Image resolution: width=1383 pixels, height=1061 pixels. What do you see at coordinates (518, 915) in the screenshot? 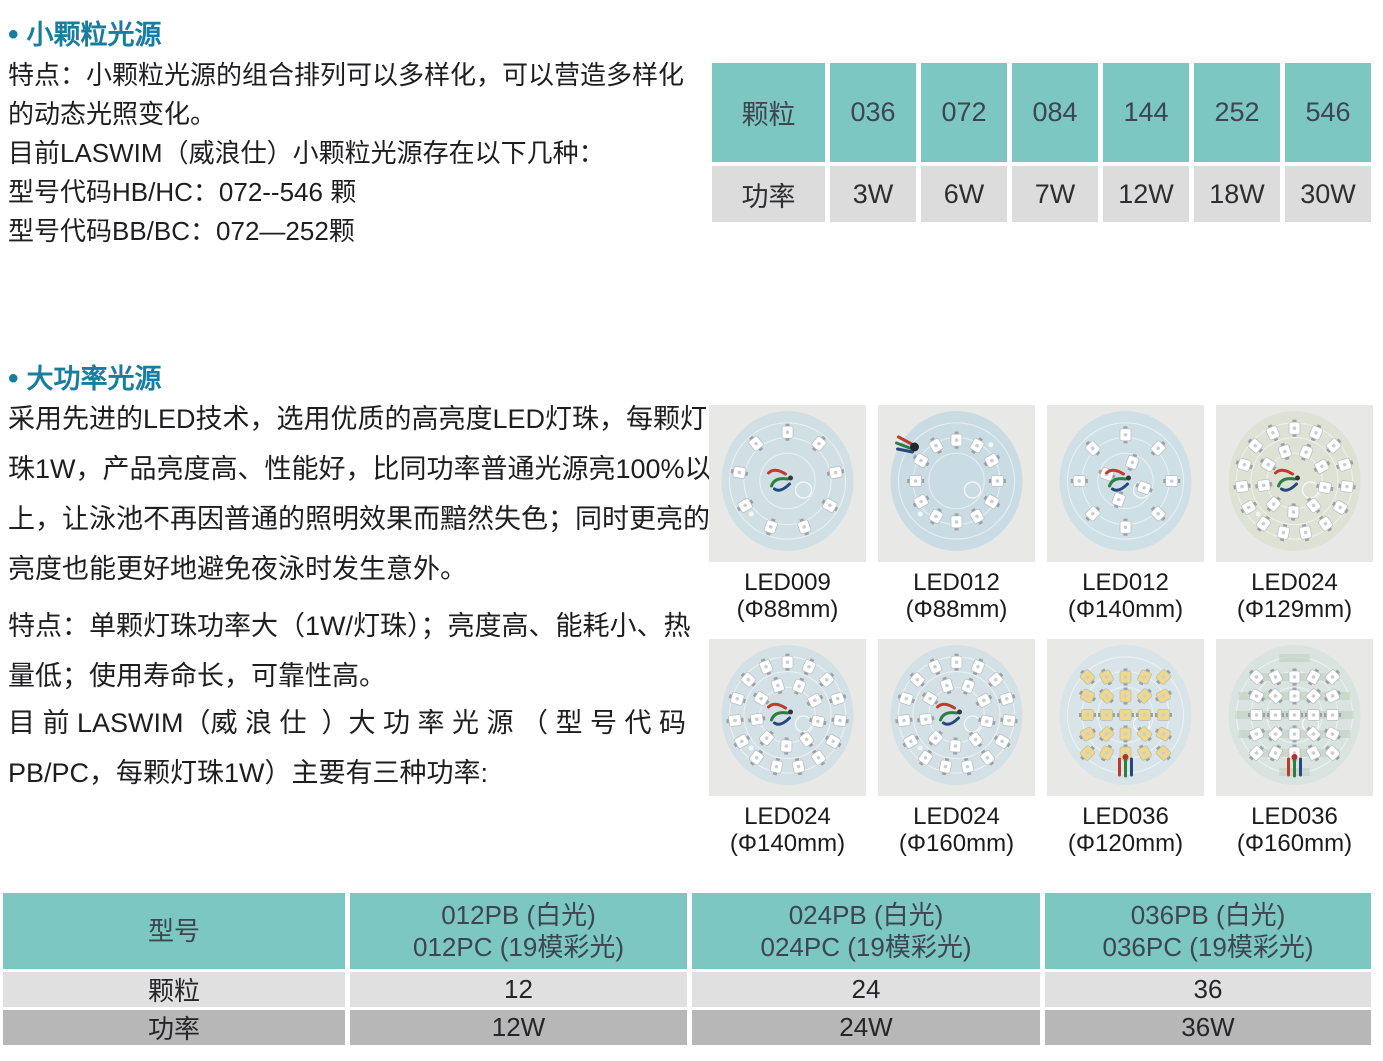
I see `model-line: 012PB (白光)` at bounding box center [518, 915].